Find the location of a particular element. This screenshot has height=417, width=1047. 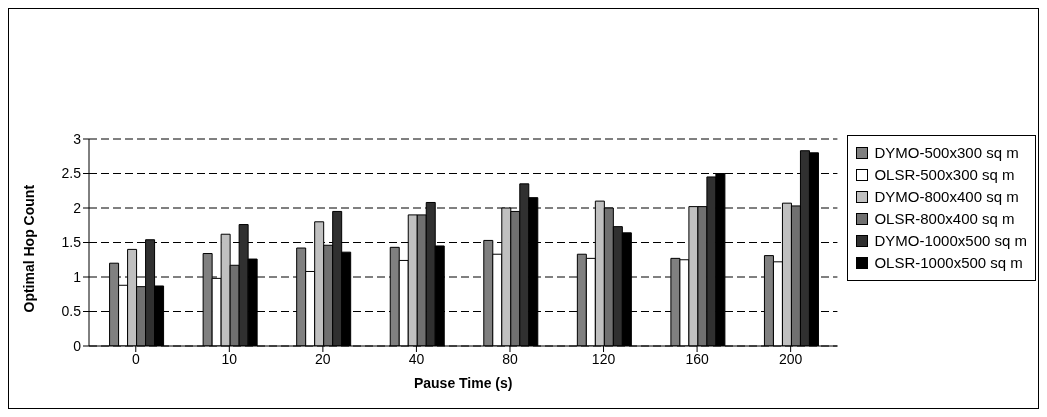

x-tick-label: 80 is located at coordinates (510, 358).